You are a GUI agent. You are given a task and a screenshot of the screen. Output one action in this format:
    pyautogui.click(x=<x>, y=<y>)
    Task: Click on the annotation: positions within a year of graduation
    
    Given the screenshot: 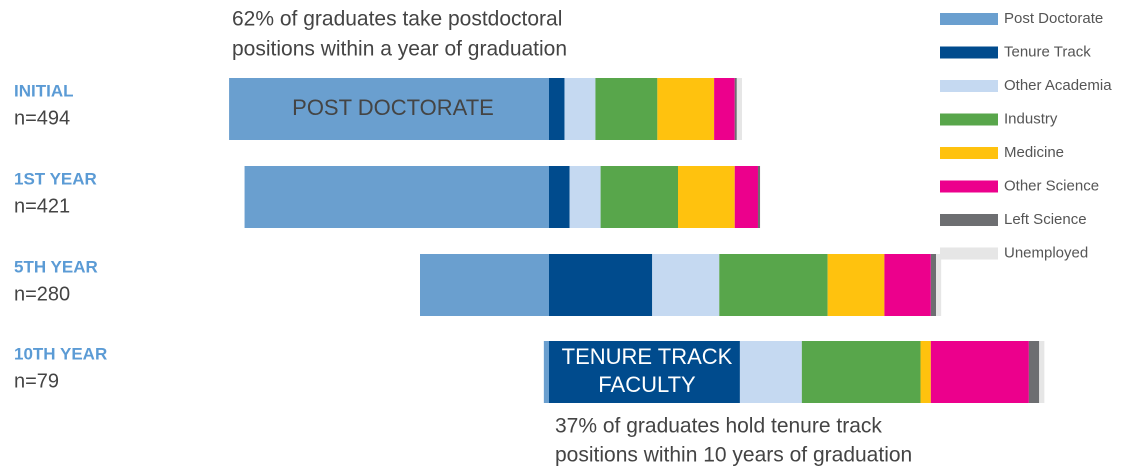 What is the action you would take?
    pyautogui.click(x=399, y=49)
    